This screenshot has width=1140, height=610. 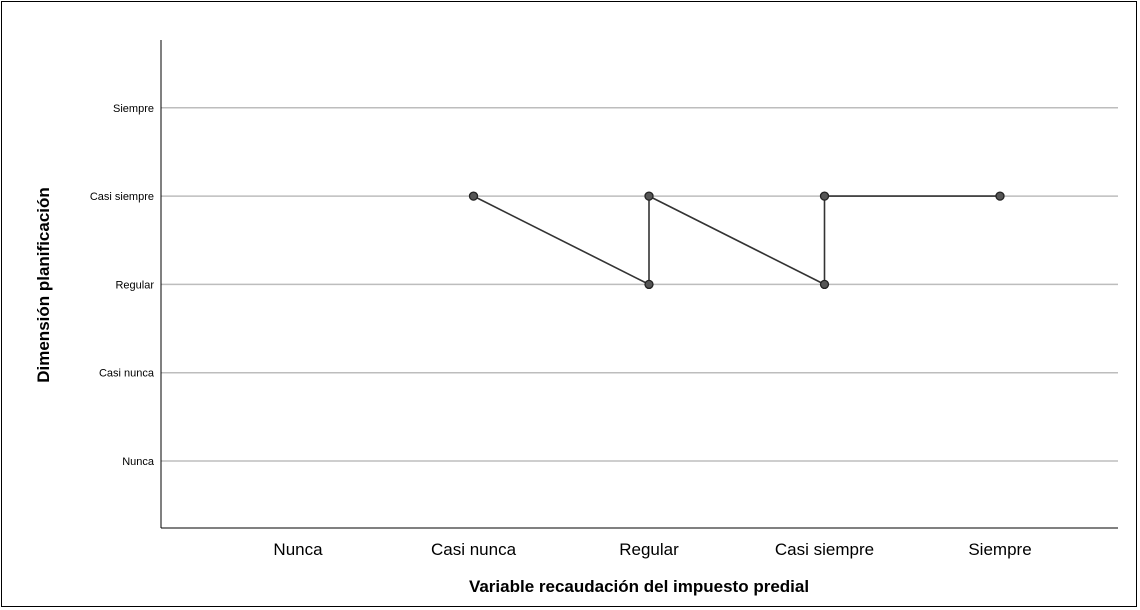 What do you see at coordinates (127, 374) in the screenshot?
I see `y-tick-label: Casi nunca` at bounding box center [127, 374].